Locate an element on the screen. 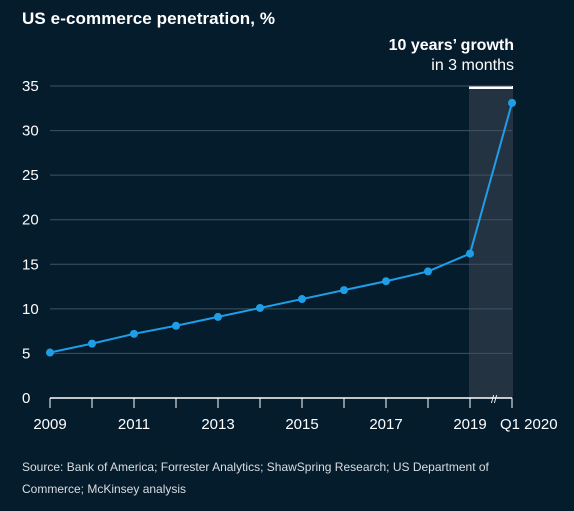 The width and height of the screenshot is (574, 511). y-tick-label-25: 25 is located at coordinates (30, 175).